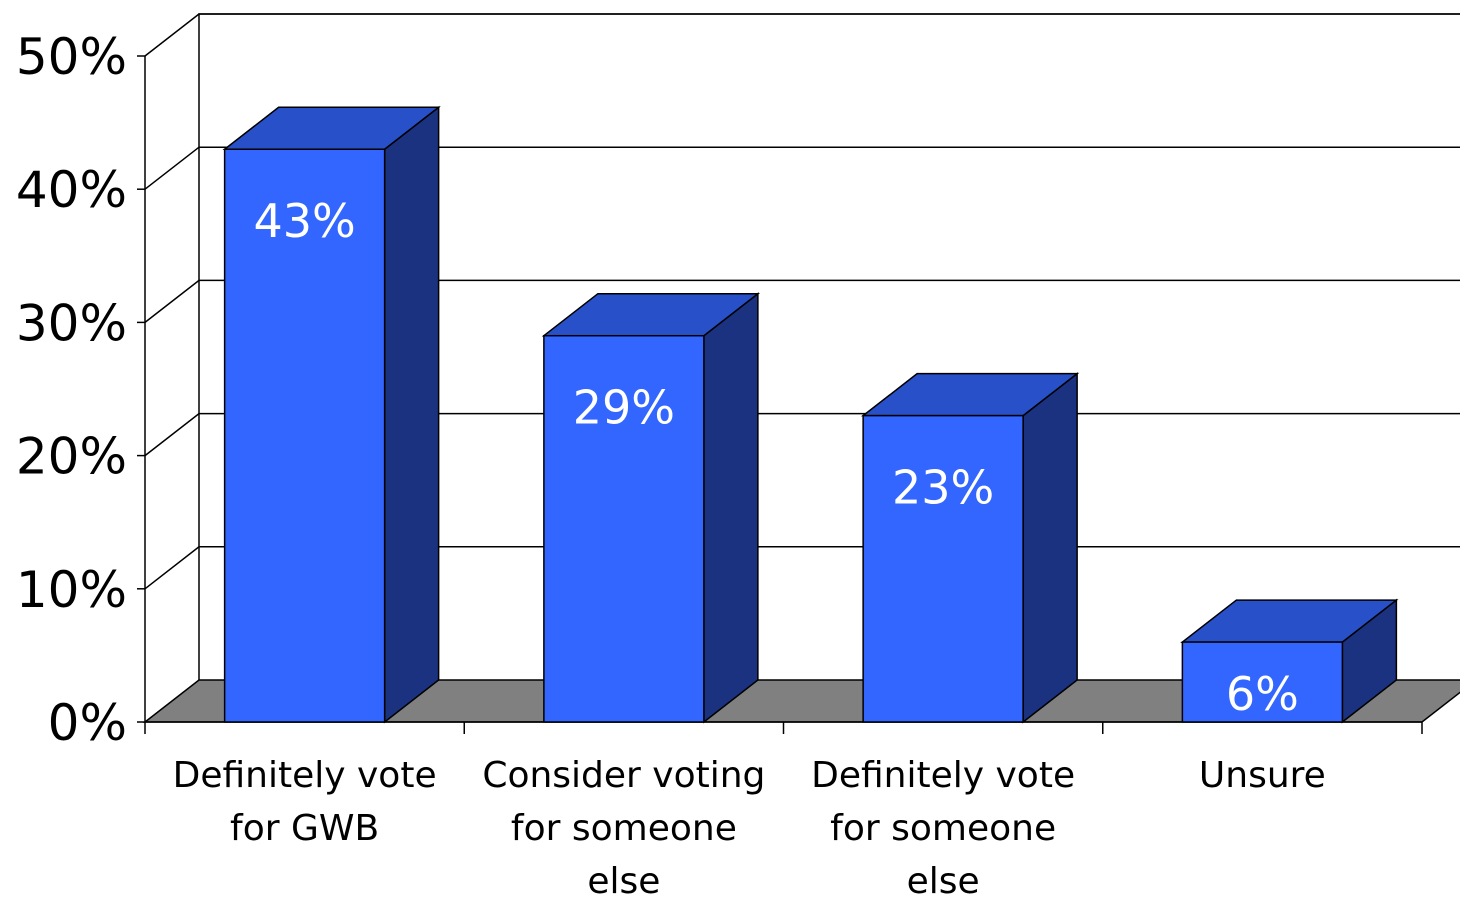  I want to click on y-tick-labels: 0% 10% 20% 30% 40% 50%, so click(71, 390).